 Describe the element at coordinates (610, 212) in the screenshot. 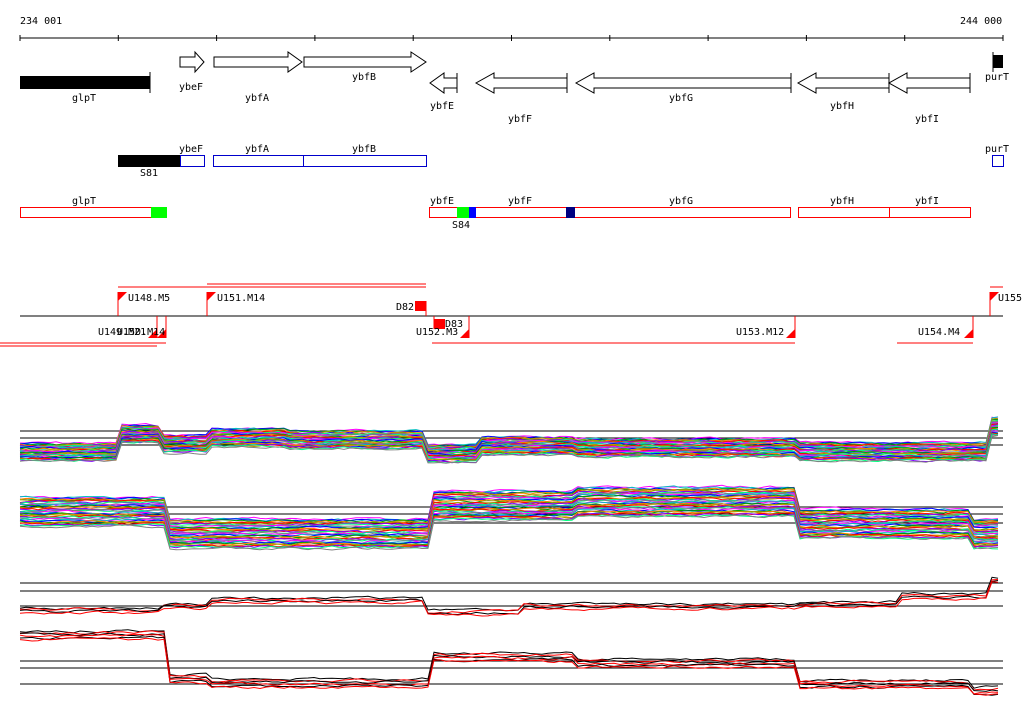

I see `operon-box-ybfE-ybfG` at that location.